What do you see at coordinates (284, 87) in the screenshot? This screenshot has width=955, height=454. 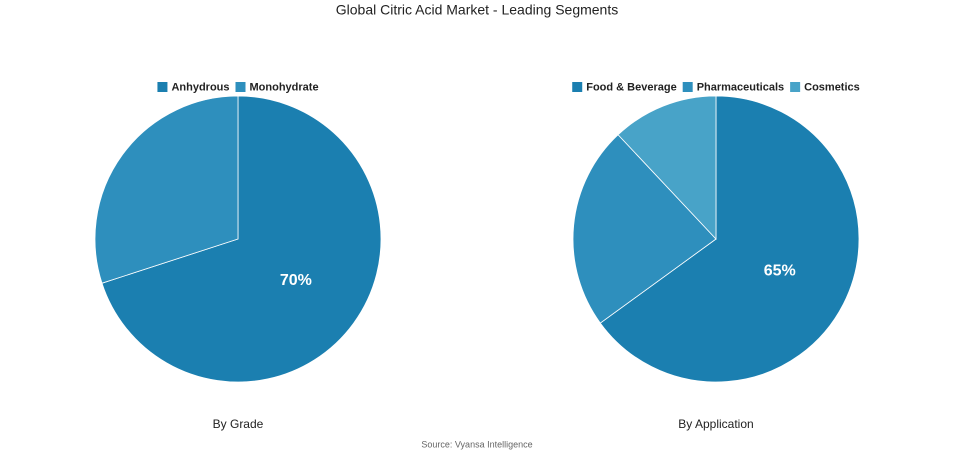 I see `legend-label: Monohydrate` at bounding box center [284, 87].